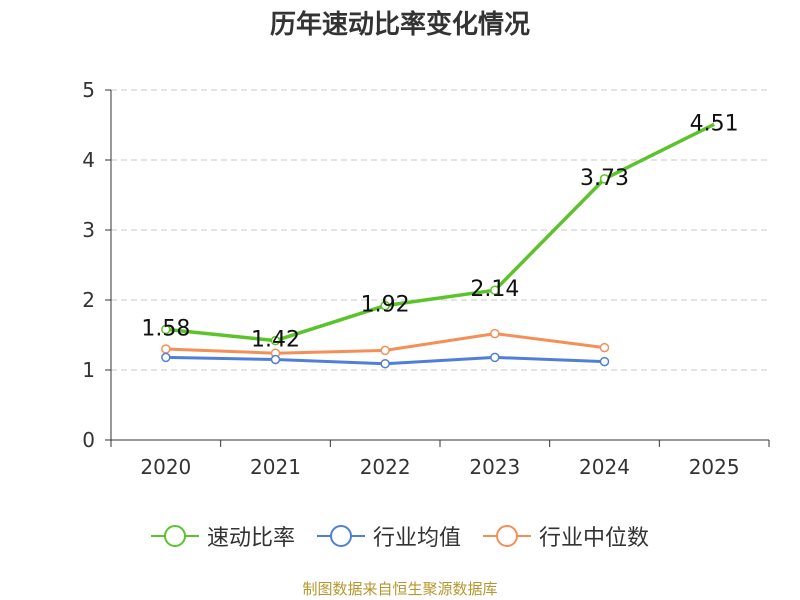 This screenshot has width=800, height=600. What do you see at coordinates (88, 370) in the screenshot?
I see `y-tick-label: 1` at bounding box center [88, 370].